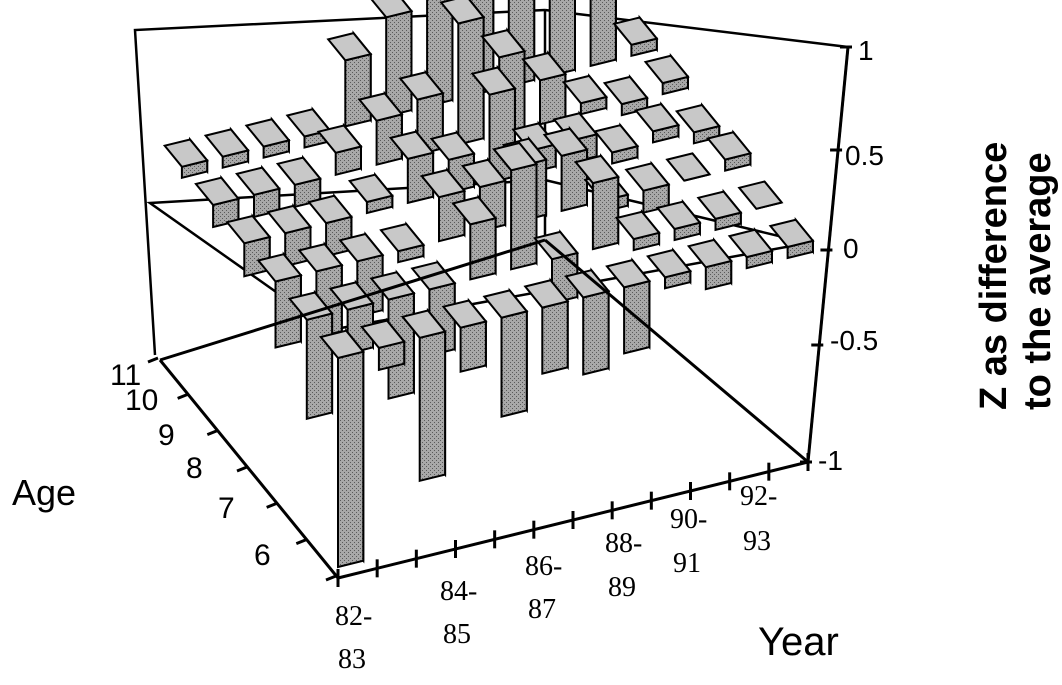 This screenshot has height=685, width=1062. I want to click on age-tick-label-8: 8, so click(194, 468).